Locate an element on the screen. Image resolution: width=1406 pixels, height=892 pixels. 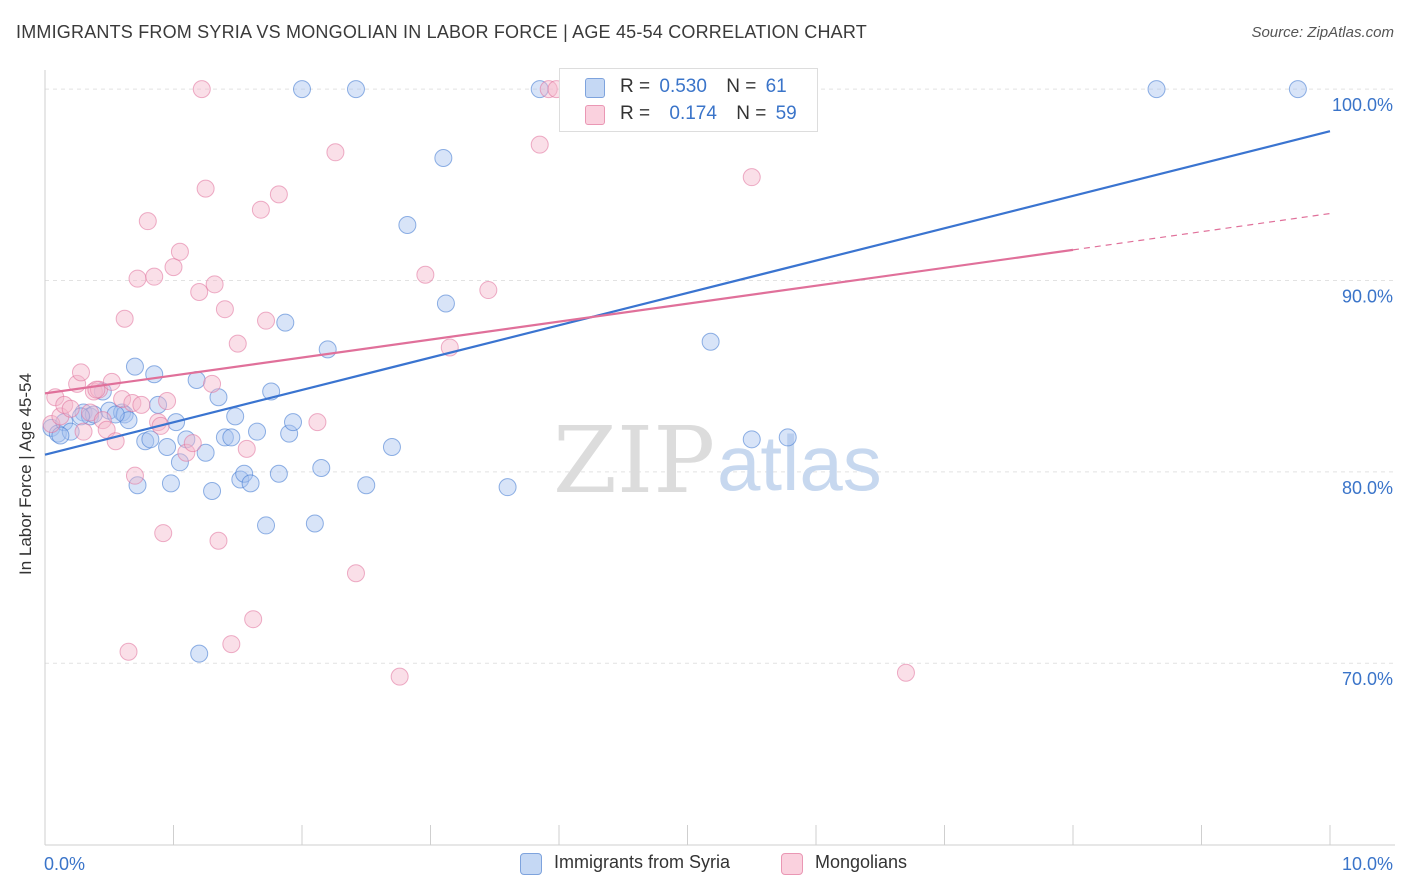
watermark-atlas: atlas is located at coordinates (799, 463).